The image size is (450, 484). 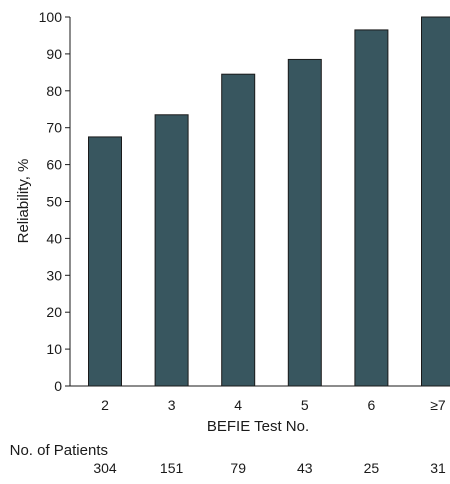 I want to click on patients-row: 304 151 79 43 25 31, so click(x=269, y=468).